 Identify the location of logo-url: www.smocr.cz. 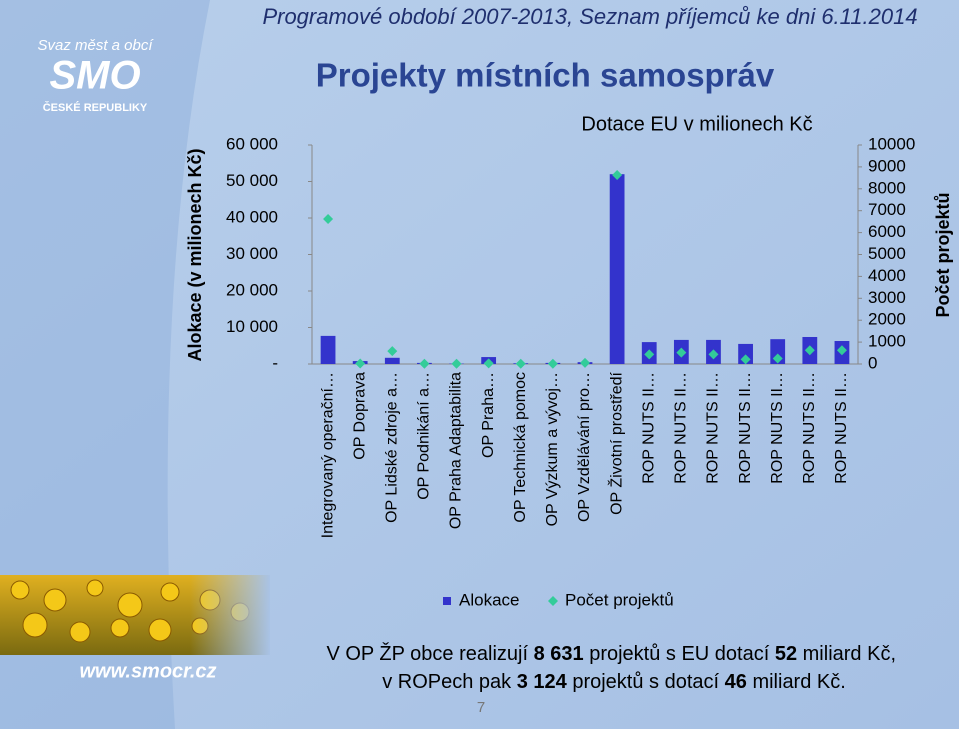
(147, 671).